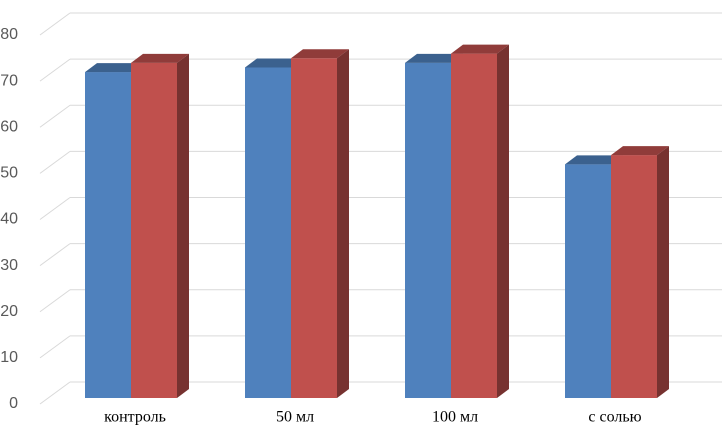 This screenshot has height=427, width=722. What do you see at coordinates (9, 34) in the screenshot?
I see `y-tick-label: 80` at bounding box center [9, 34].